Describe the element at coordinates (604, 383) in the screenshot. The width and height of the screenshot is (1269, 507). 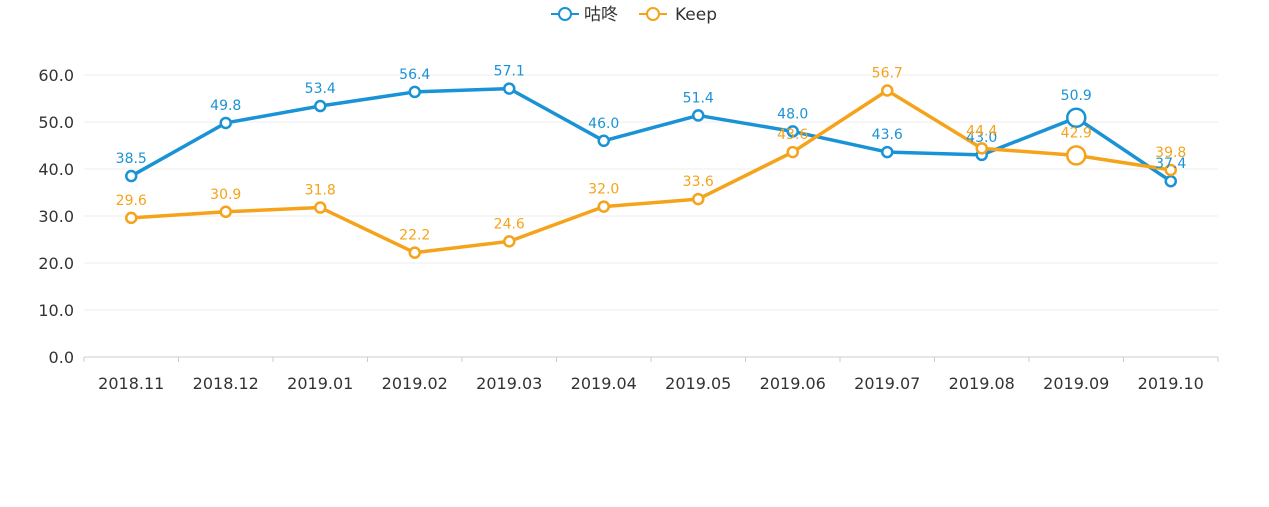
I see `x-tick-label: 2019.04` at that location.